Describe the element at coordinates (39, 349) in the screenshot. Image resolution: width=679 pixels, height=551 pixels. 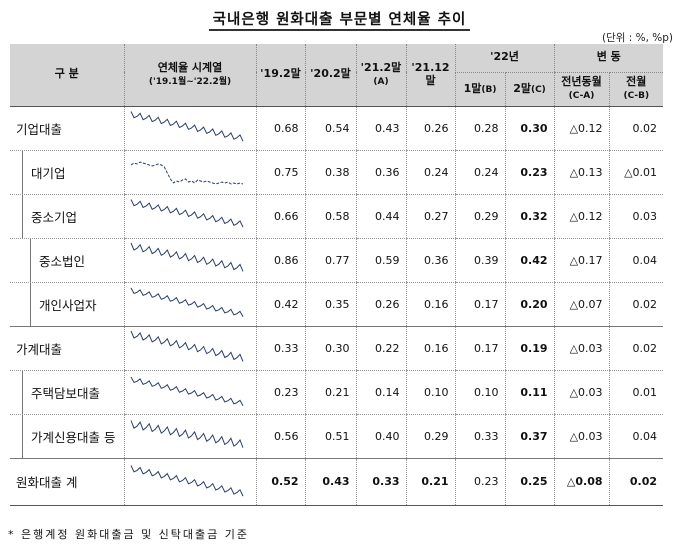
I see `row-label: 가계대출` at that location.